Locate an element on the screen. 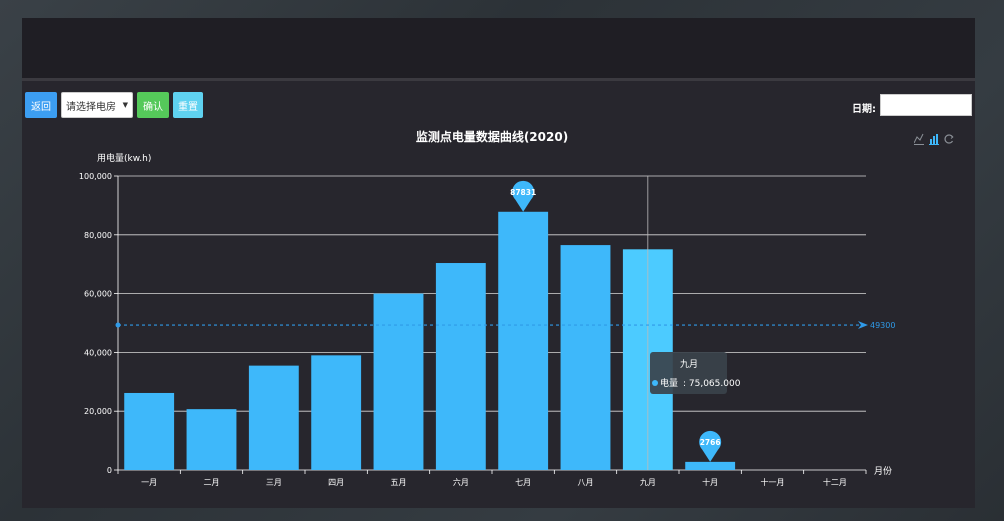 Image resolution: width=1004 pixels, height=521 pixels. y-tick-label: 40,000 is located at coordinates (98, 352).